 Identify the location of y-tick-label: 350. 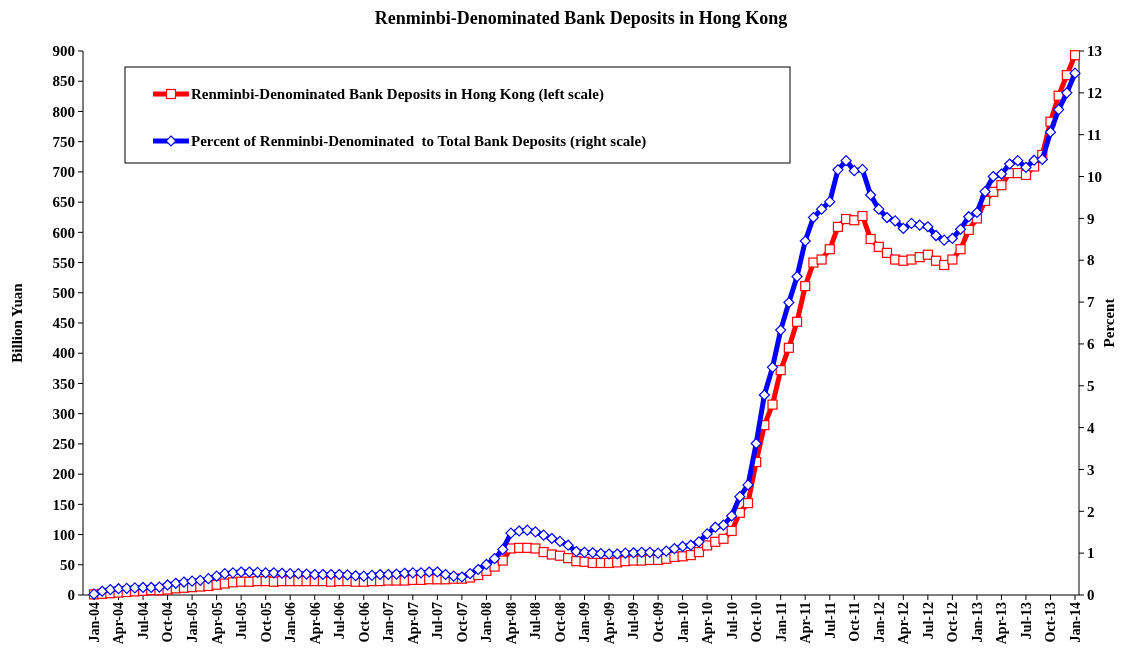
(63, 383).